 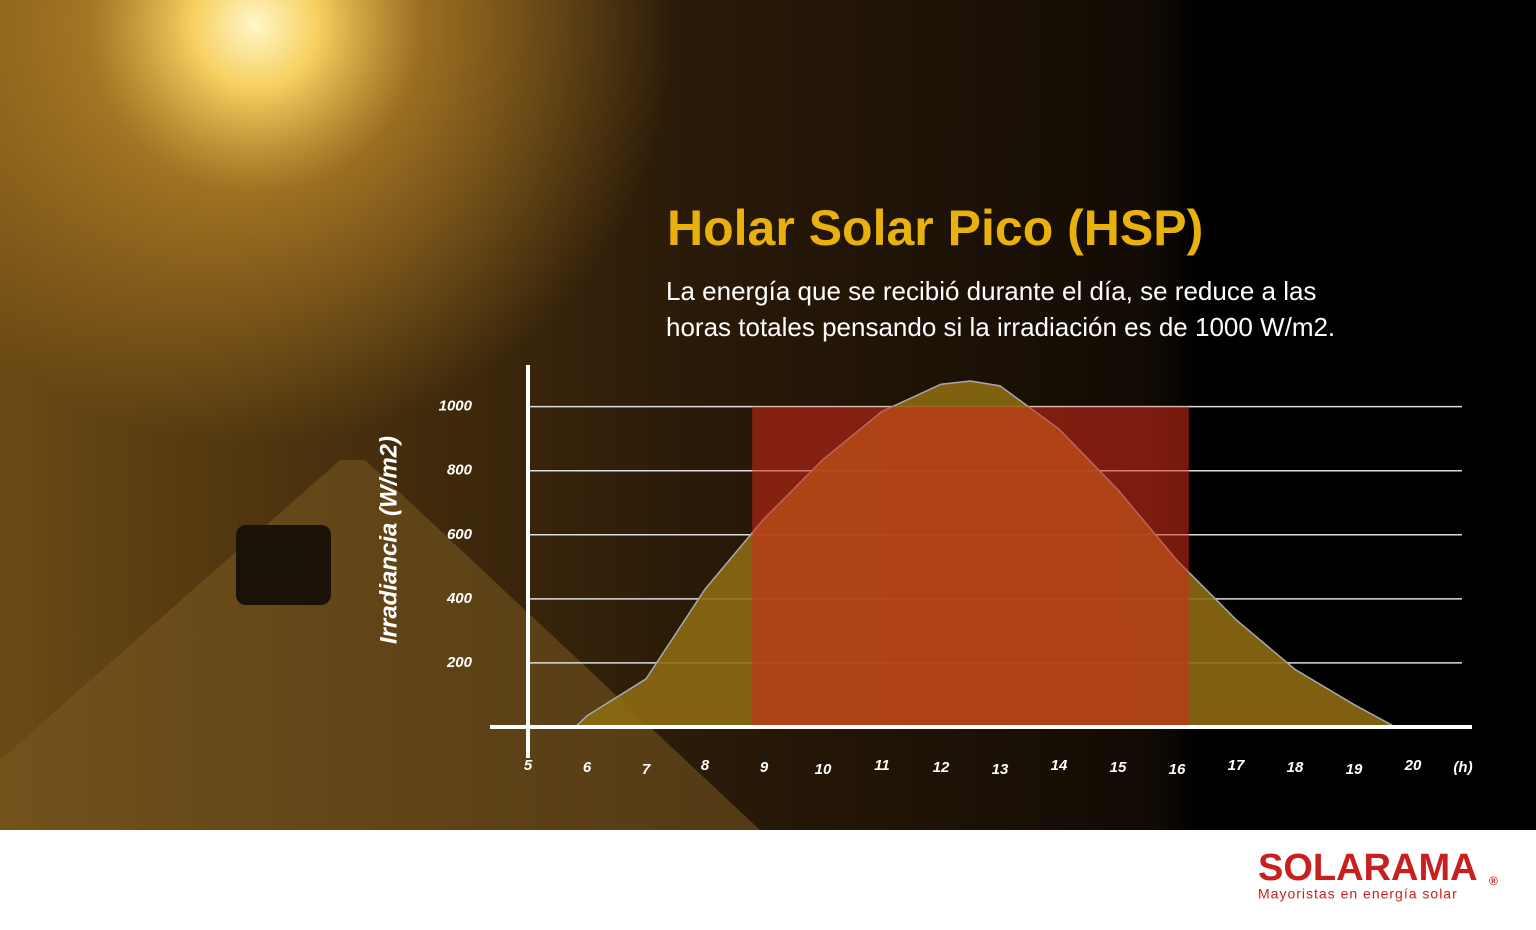 I want to click on logo-name: SOLARAMA, so click(x=1368, y=868).